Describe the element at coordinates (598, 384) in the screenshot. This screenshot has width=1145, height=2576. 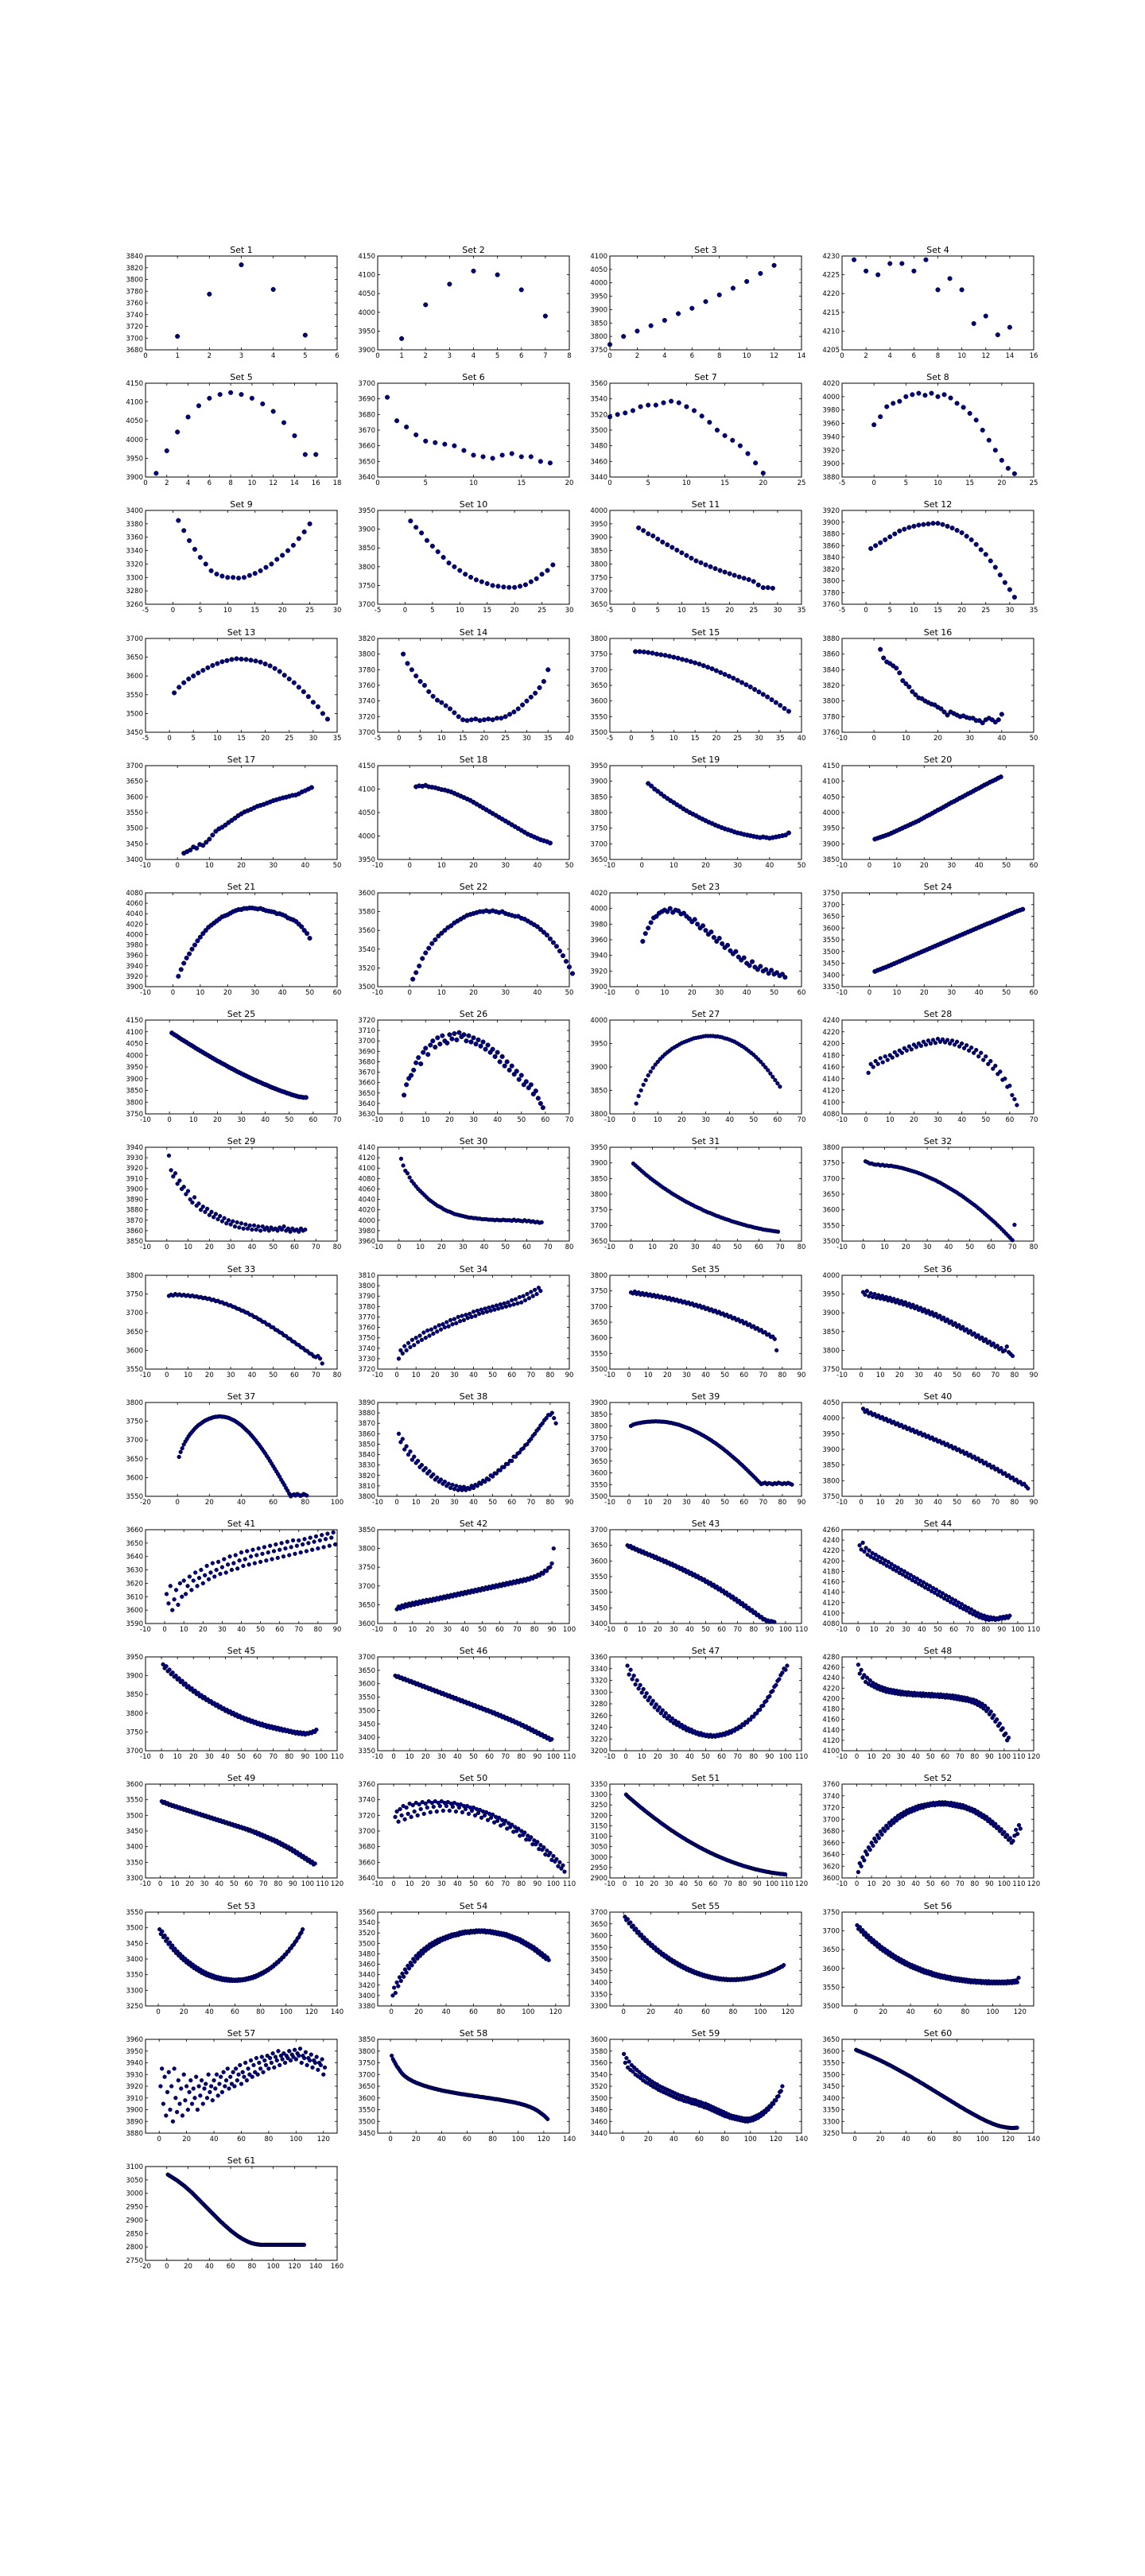
I see `y-tick-label: 3560` at that location.